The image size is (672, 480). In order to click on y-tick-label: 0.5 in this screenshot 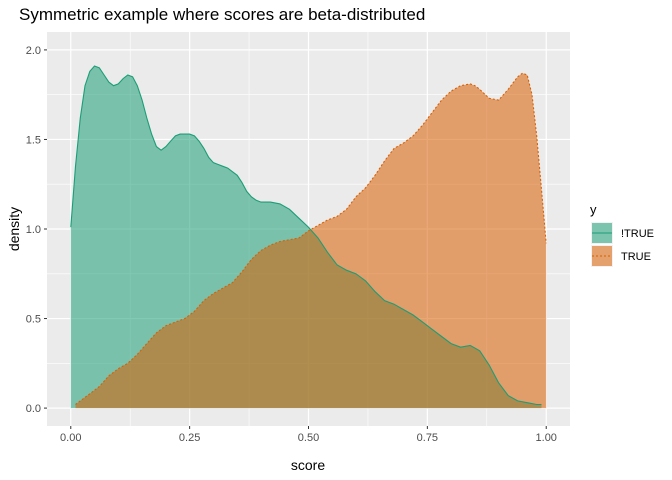, I will do `click(33, 320)`.